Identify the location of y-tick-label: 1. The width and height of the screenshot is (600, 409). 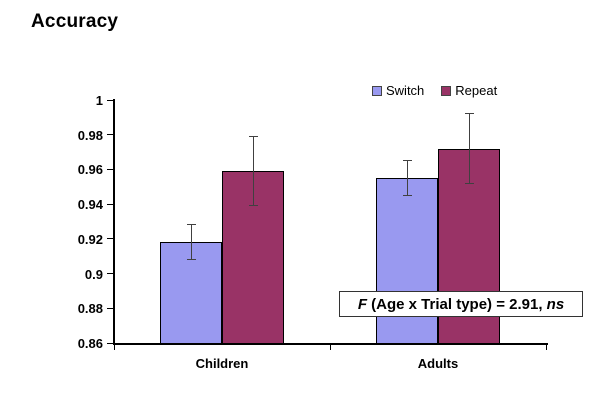
(99, 100).